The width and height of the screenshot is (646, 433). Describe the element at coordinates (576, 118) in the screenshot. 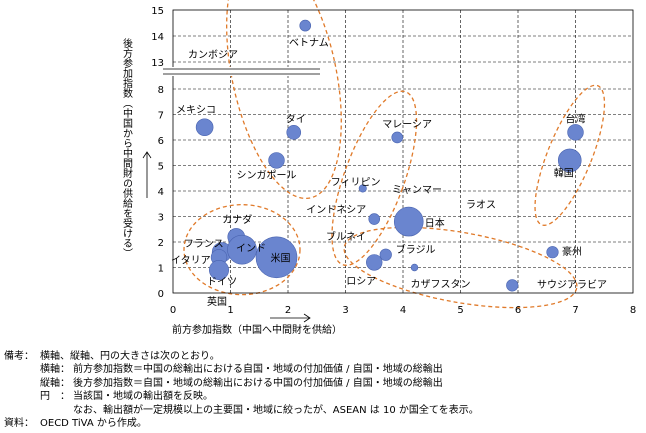

I see `point-label: 台湾` at that location.